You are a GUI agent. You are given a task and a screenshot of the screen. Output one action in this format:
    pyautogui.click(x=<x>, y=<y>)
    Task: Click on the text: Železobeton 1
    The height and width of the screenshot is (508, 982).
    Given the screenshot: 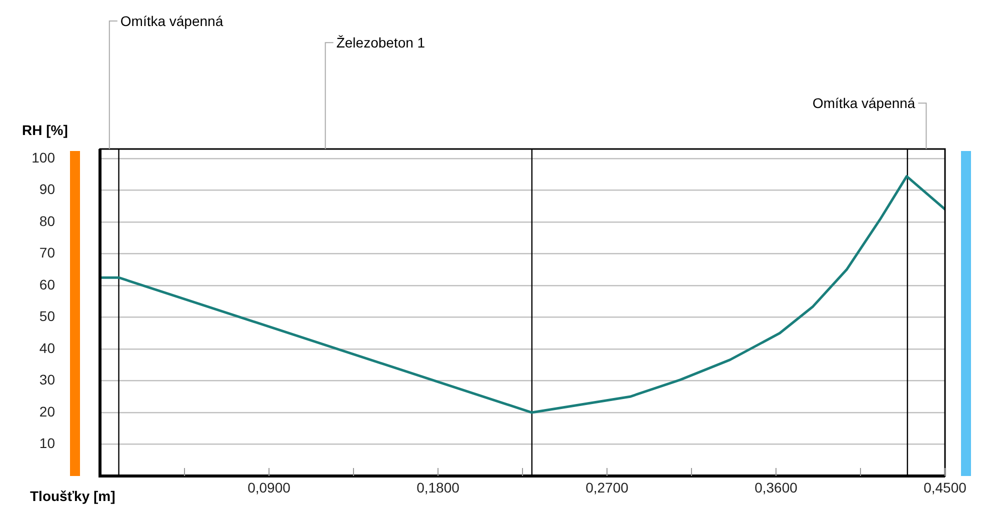 What is the action you would take?
    pyautogui.click(x=381, y=42)
    